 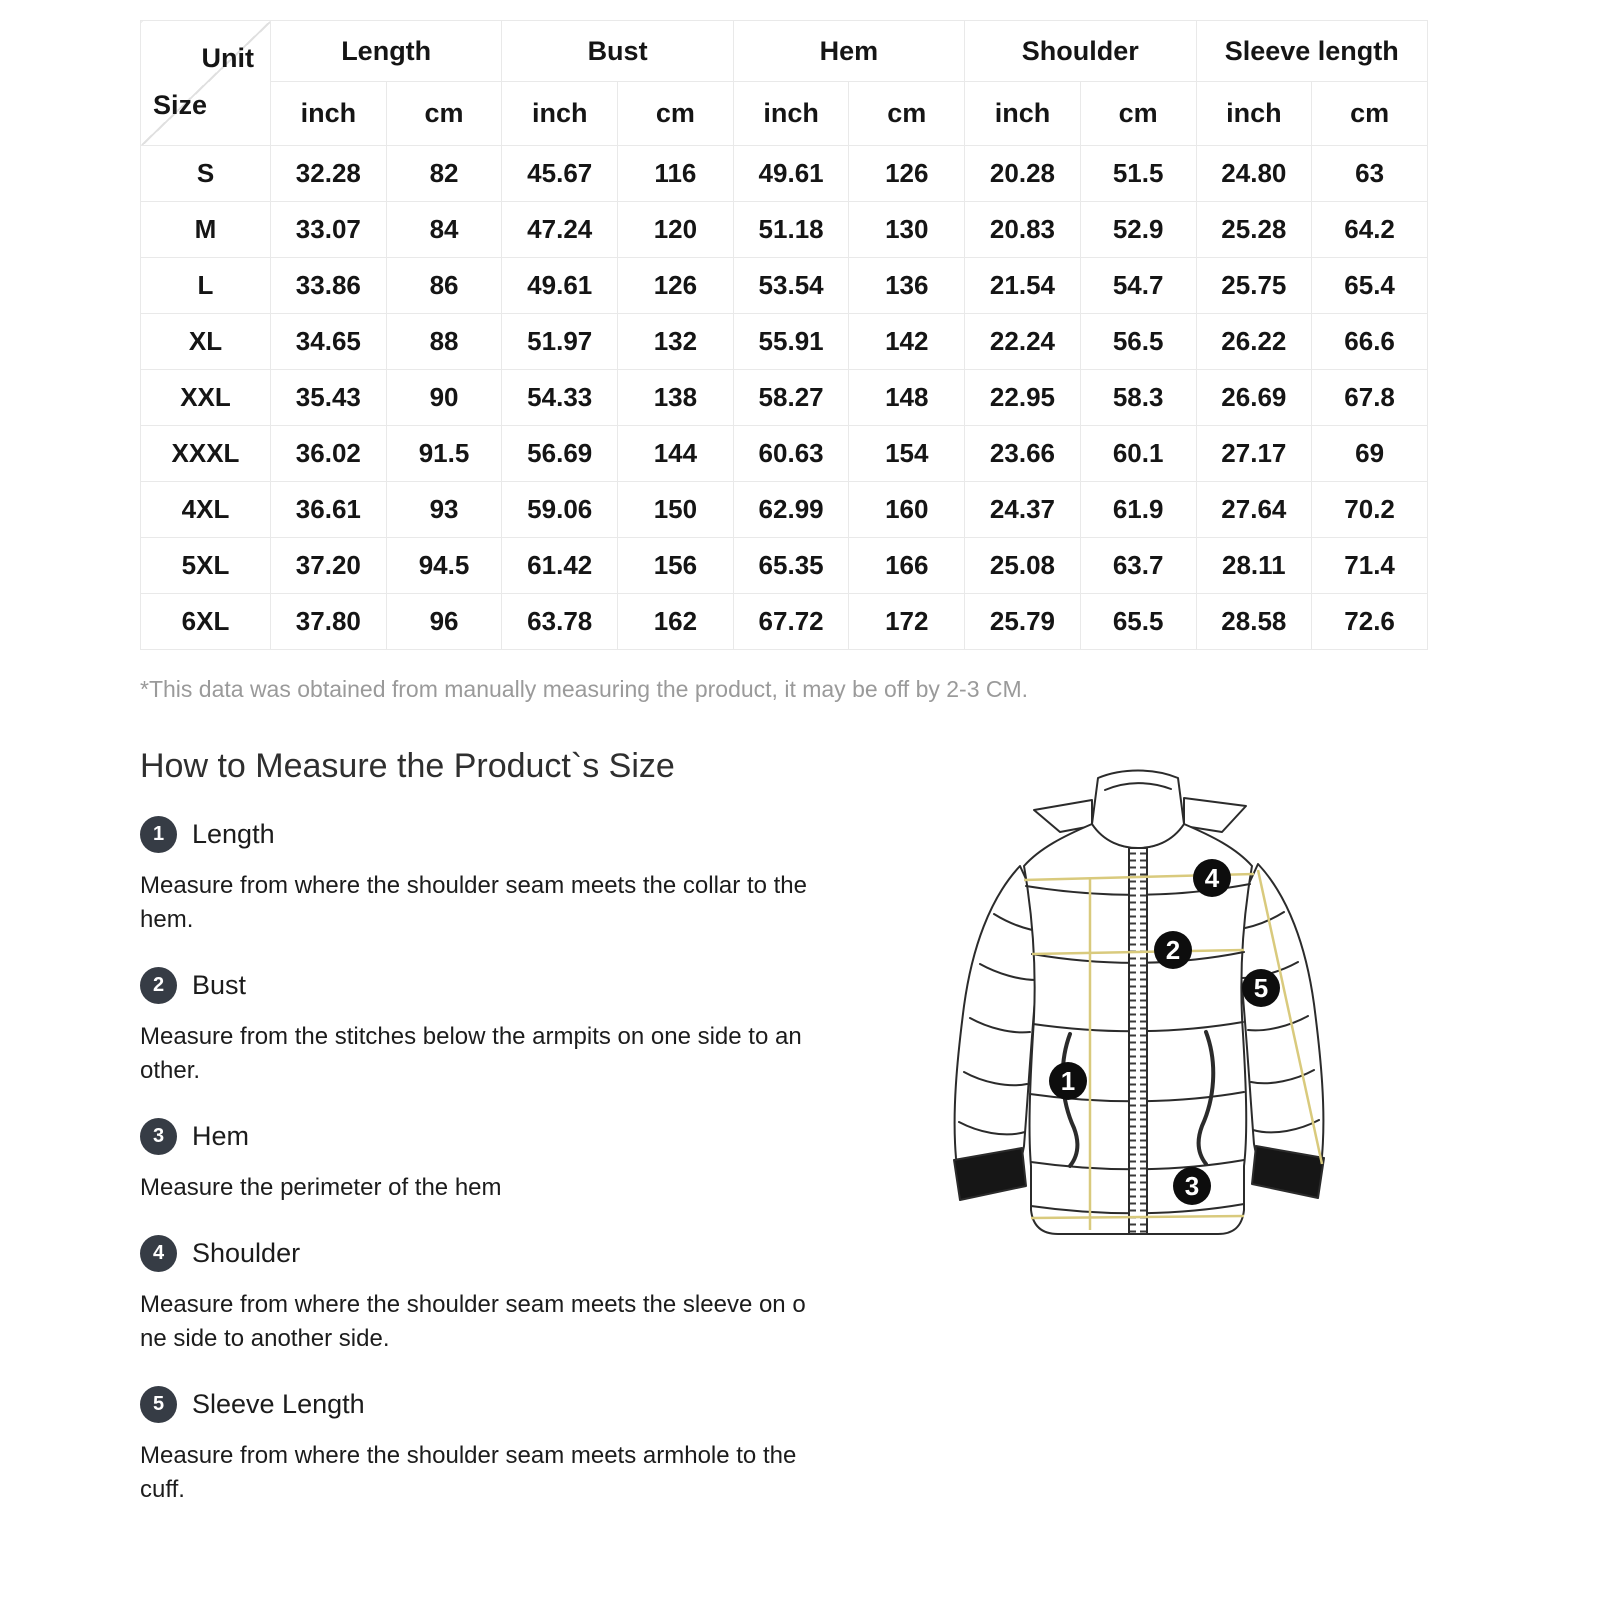 I want to click on size-value-cell: 162, so click(x=675, y=621).